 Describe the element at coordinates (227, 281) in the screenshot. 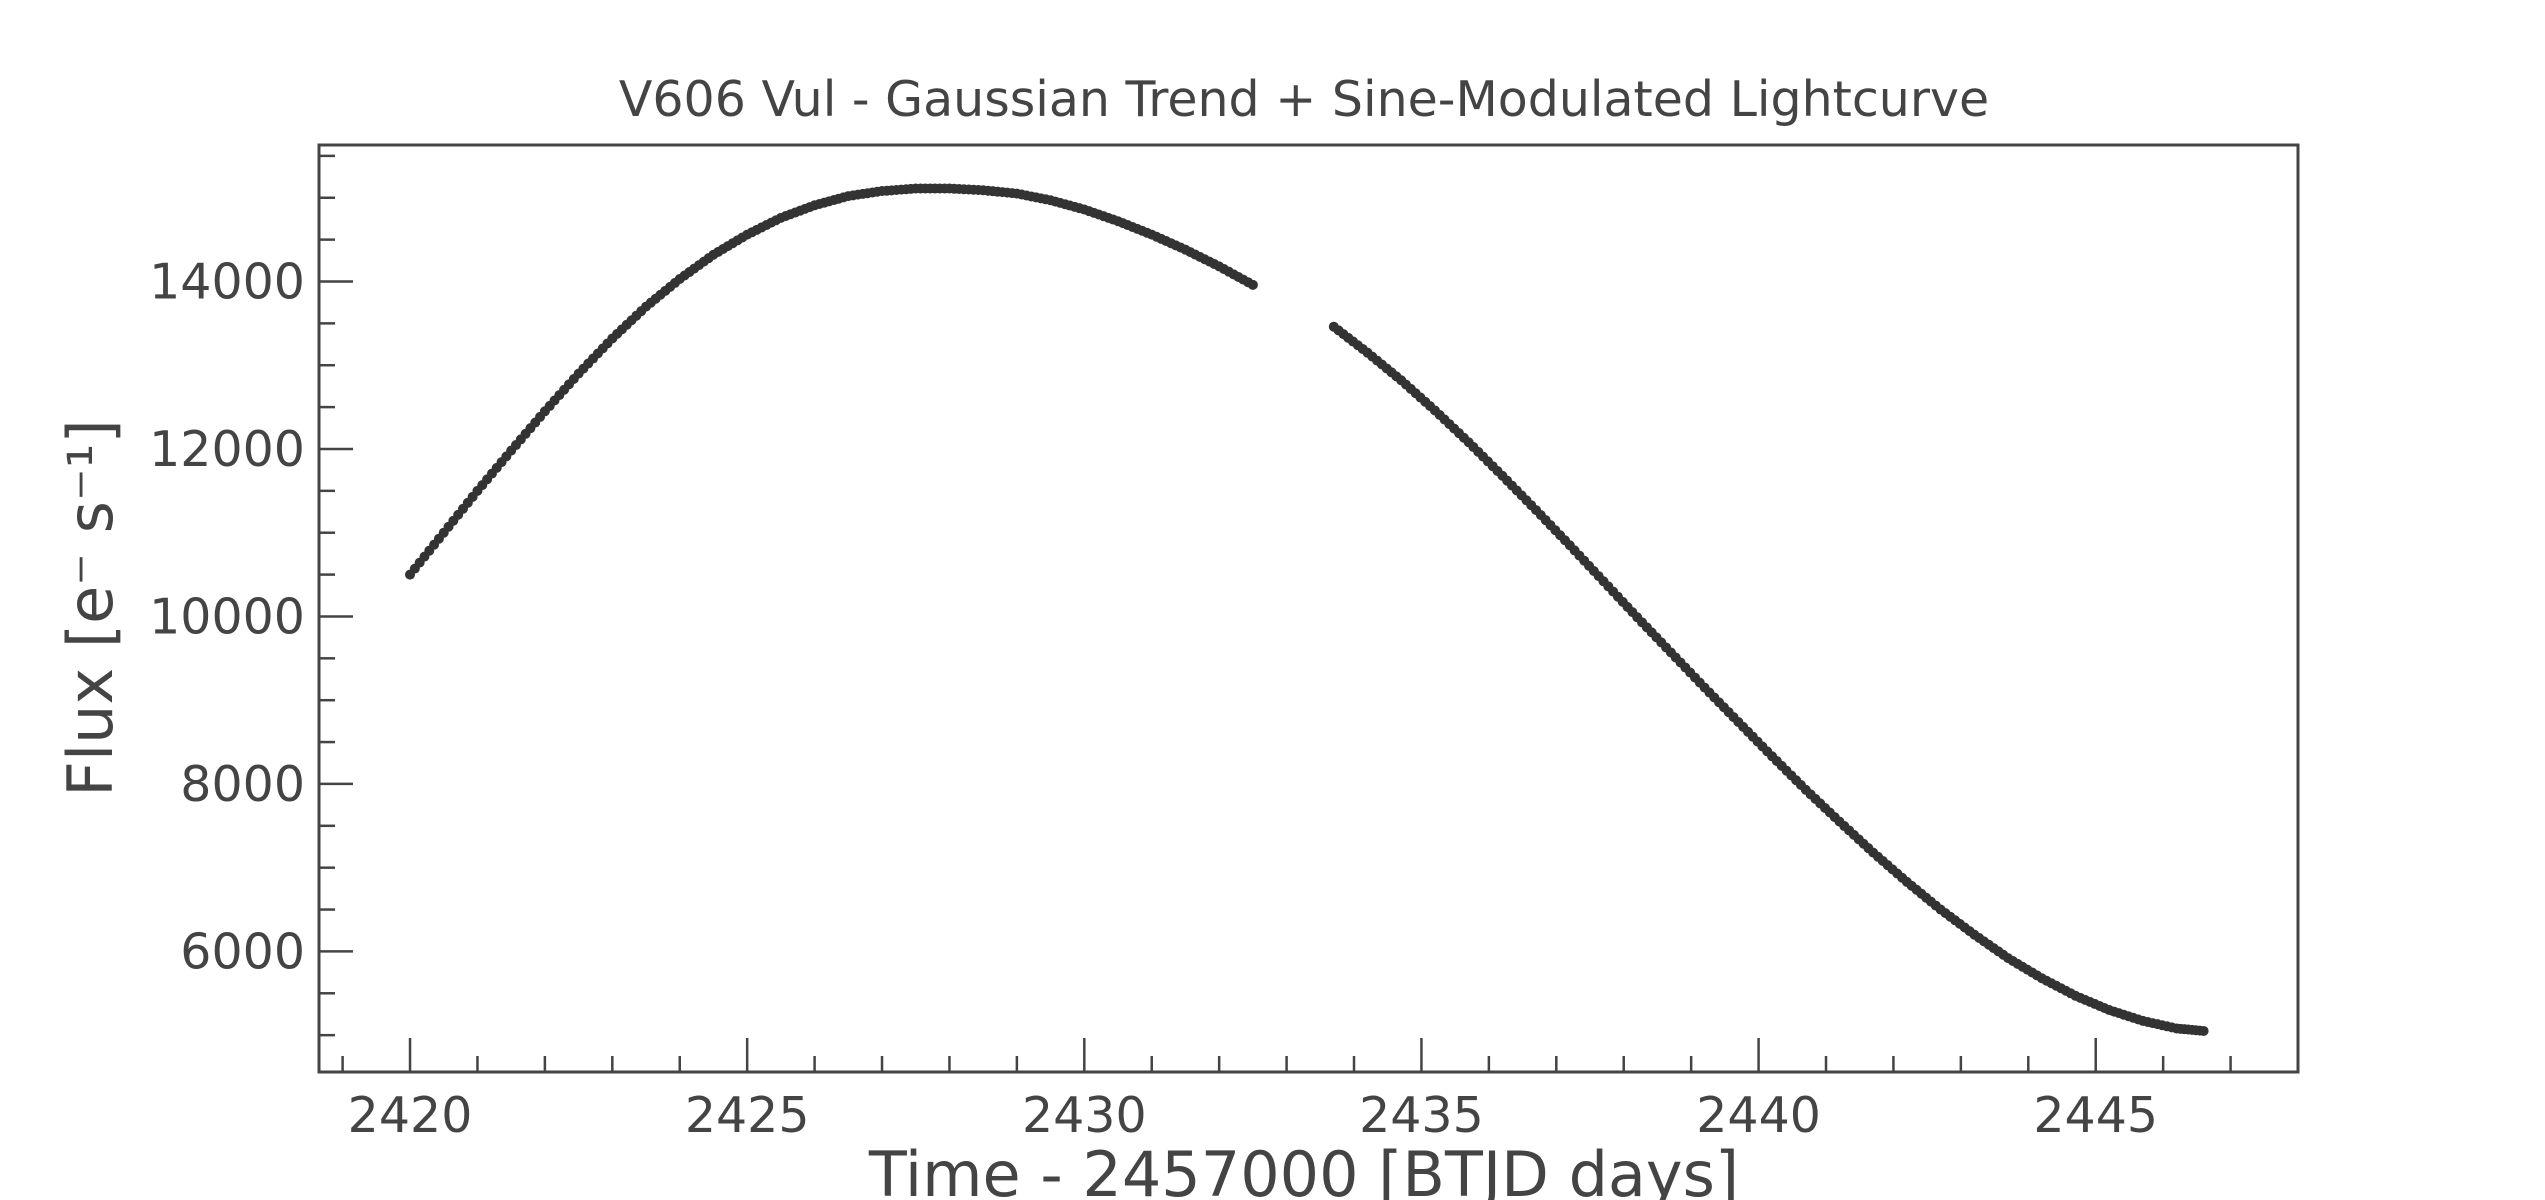

I see `y-tick-label: 14000` at that location.